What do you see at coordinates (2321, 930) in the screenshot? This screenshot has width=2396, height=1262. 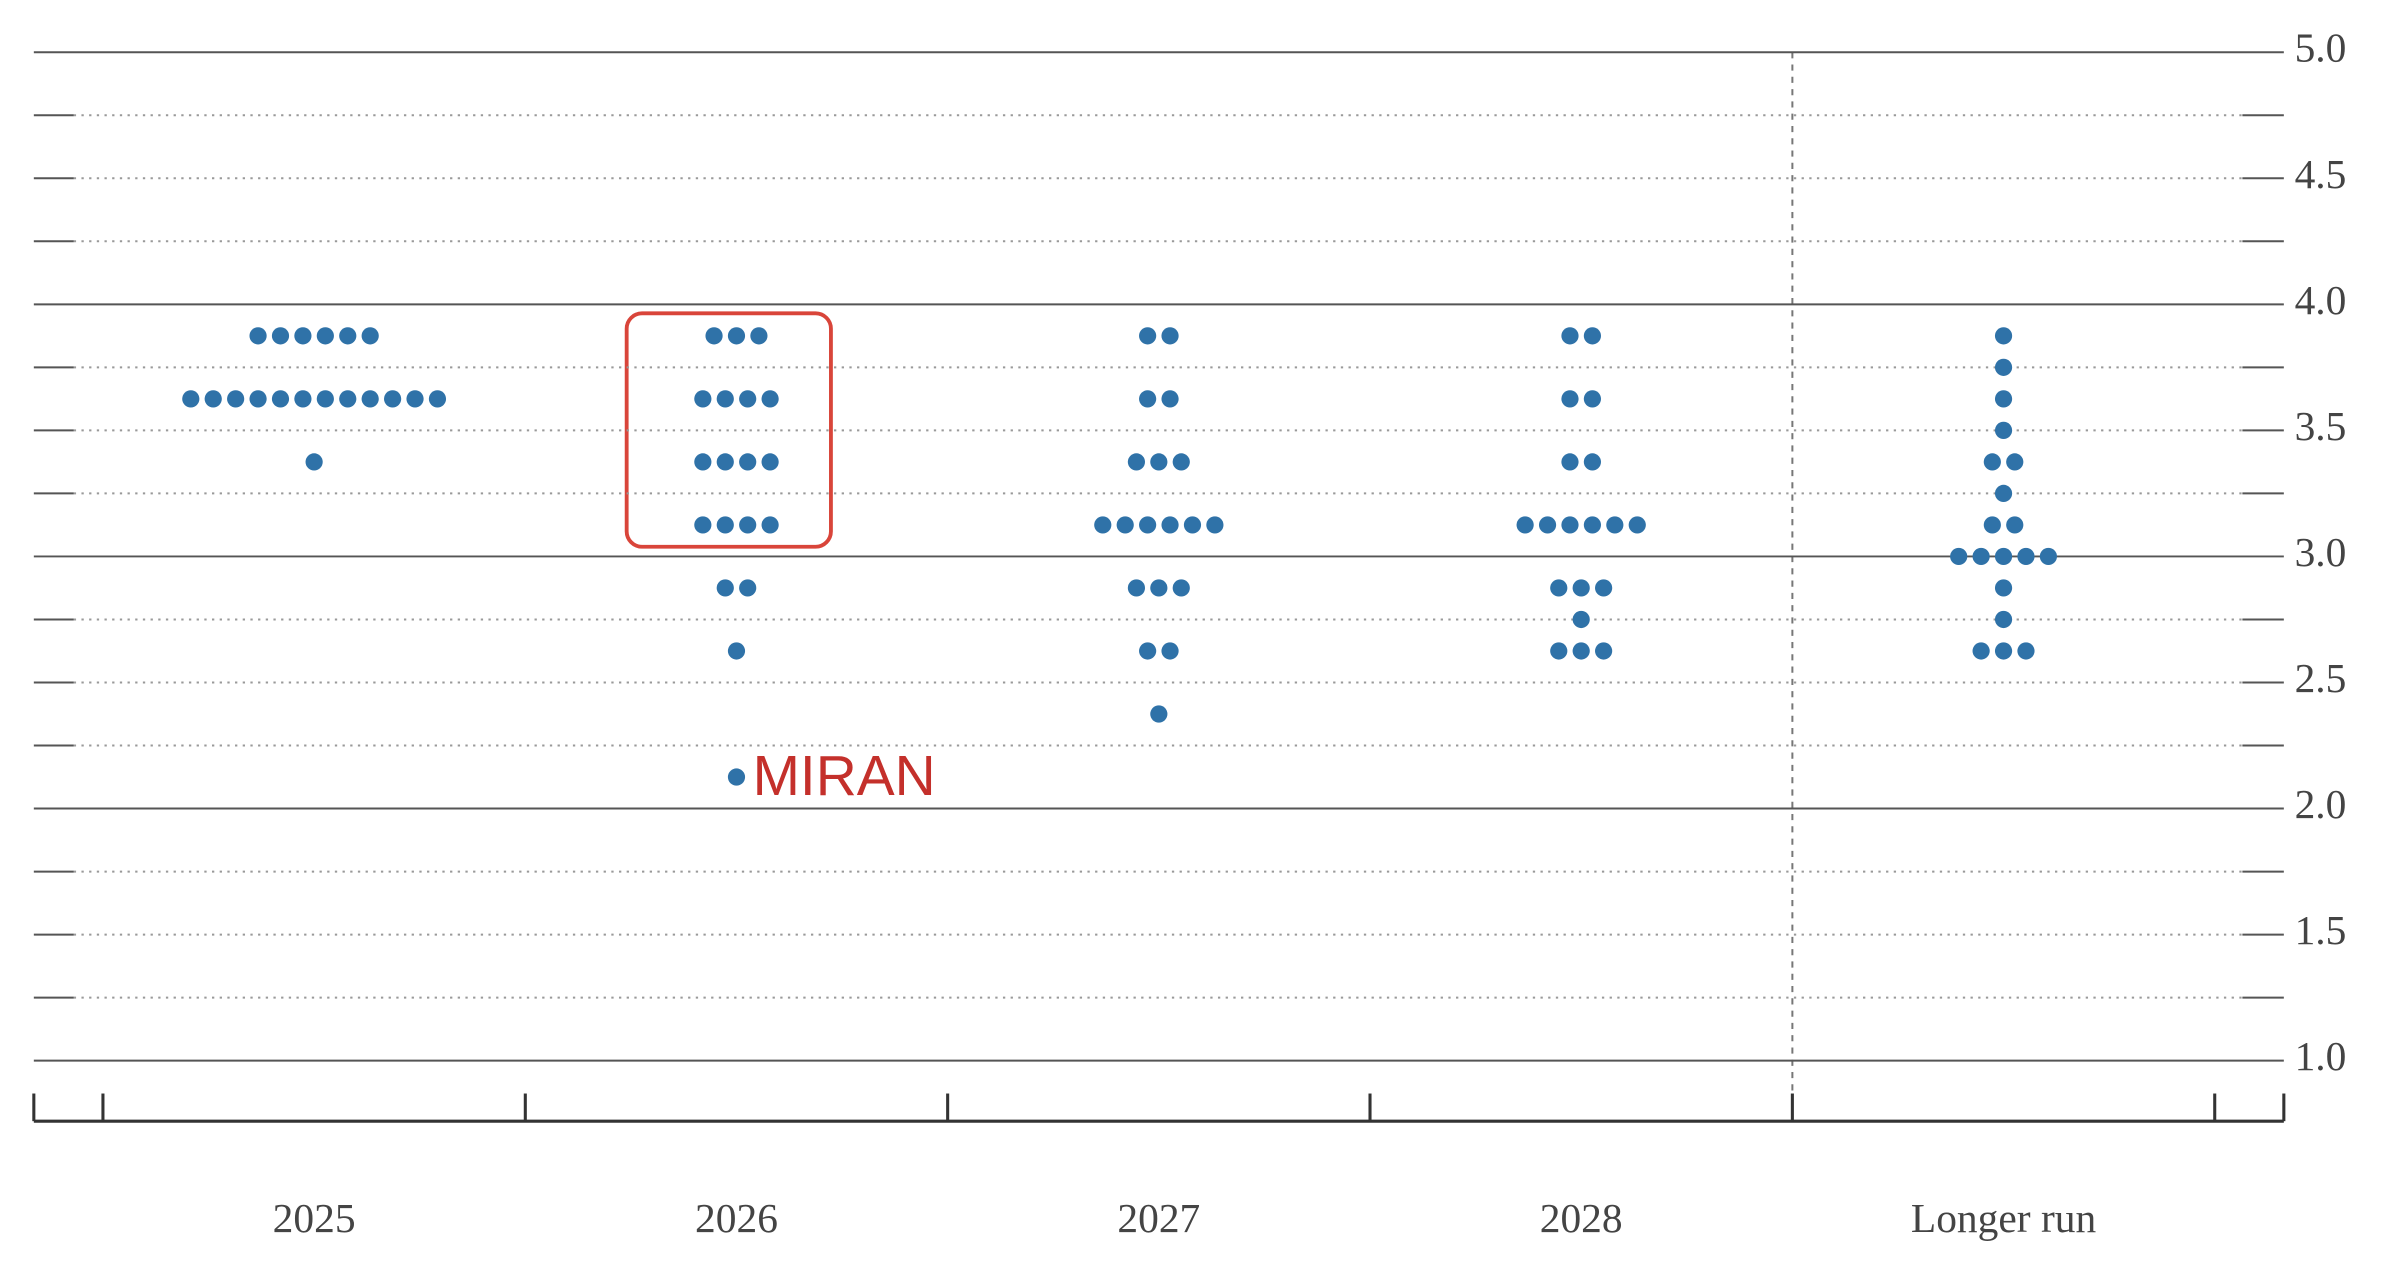 I see `y-tick-label: 1.5` at bounding box center [2321, 930].